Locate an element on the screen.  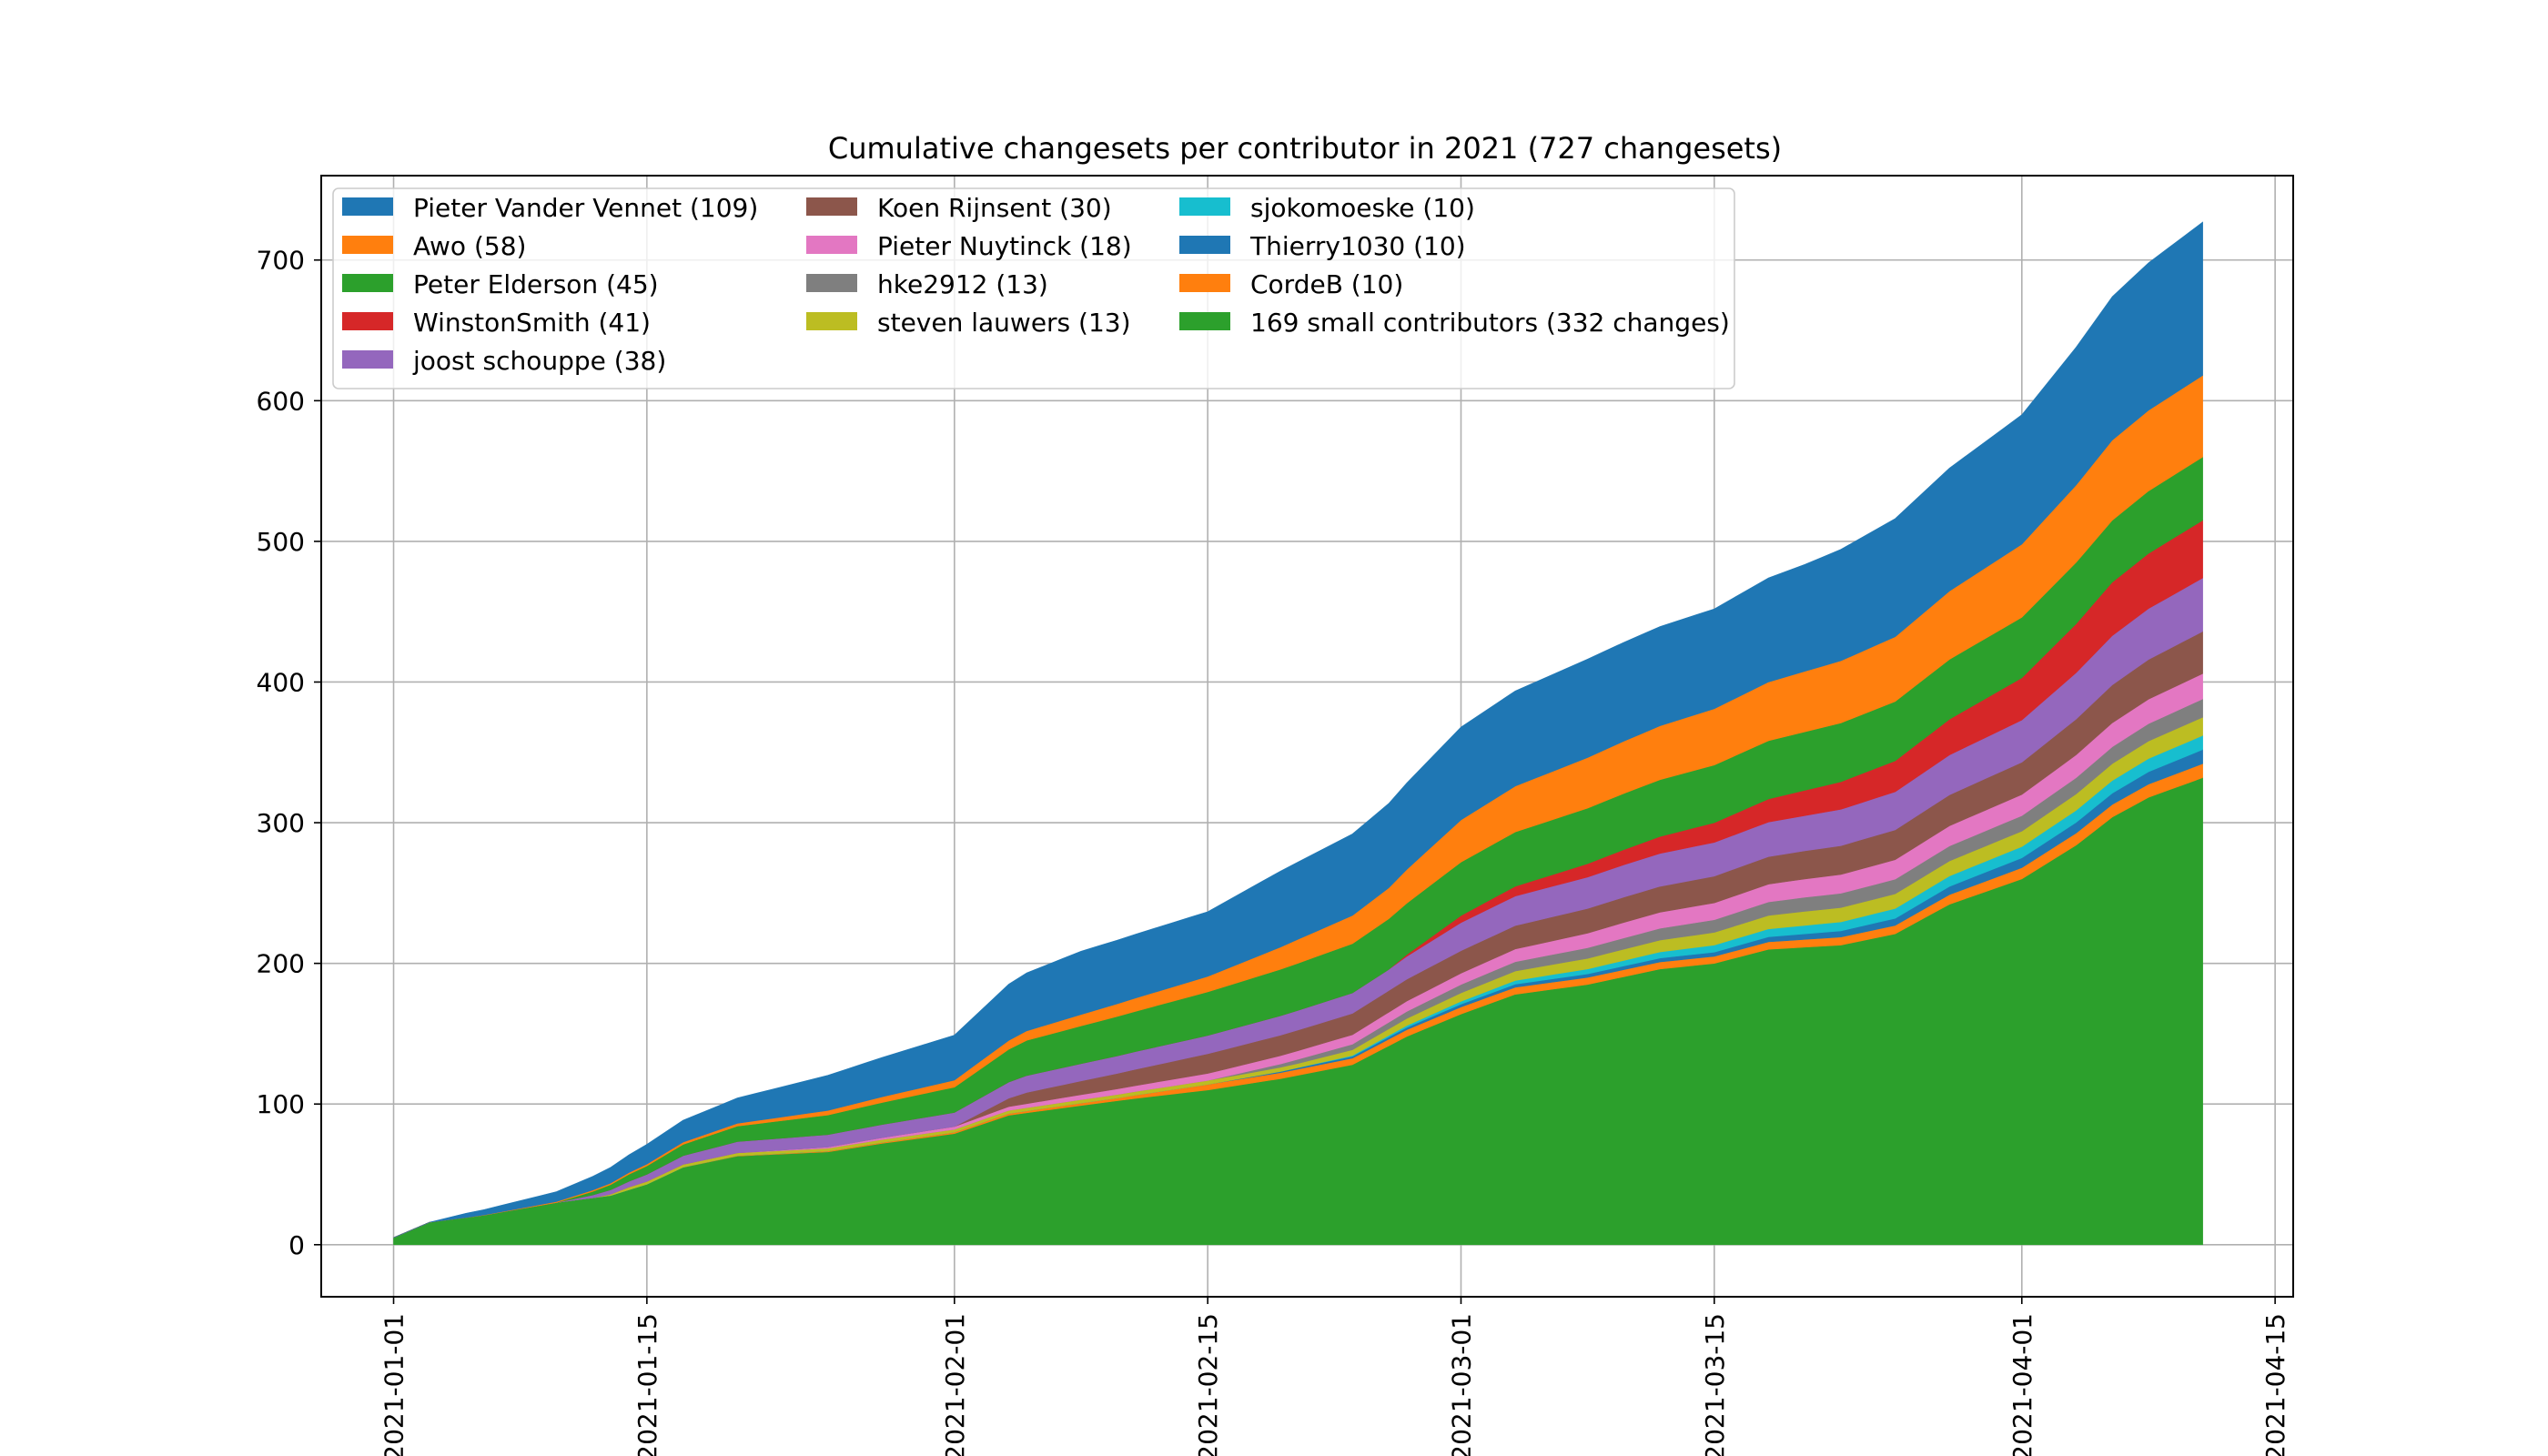
legend-label: Thierry1030 (10) is located at coordinates (1358, 246).